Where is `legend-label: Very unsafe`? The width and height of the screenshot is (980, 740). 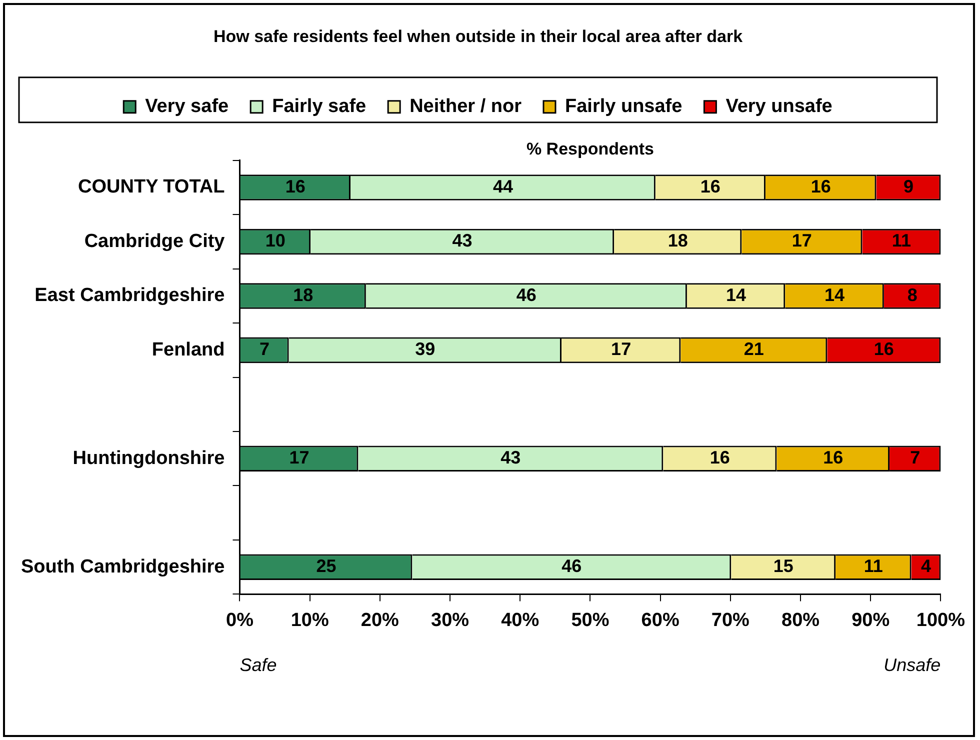
legend-label: Very unsafe is located at coordinates (779, 107).